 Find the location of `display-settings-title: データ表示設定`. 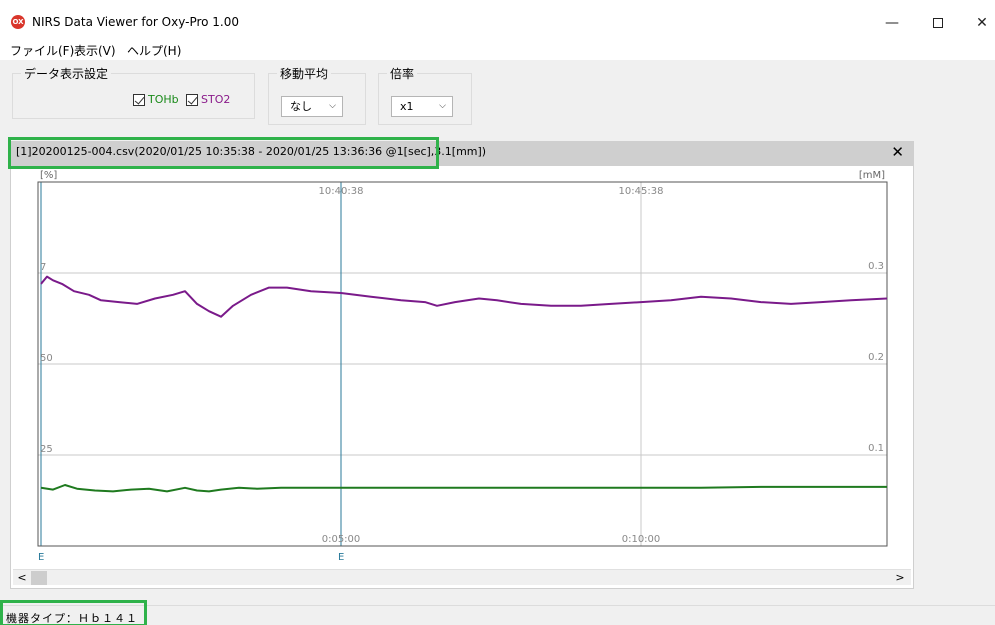

display-settings-title: データ表示設定 is located at coordinates (66, 73).